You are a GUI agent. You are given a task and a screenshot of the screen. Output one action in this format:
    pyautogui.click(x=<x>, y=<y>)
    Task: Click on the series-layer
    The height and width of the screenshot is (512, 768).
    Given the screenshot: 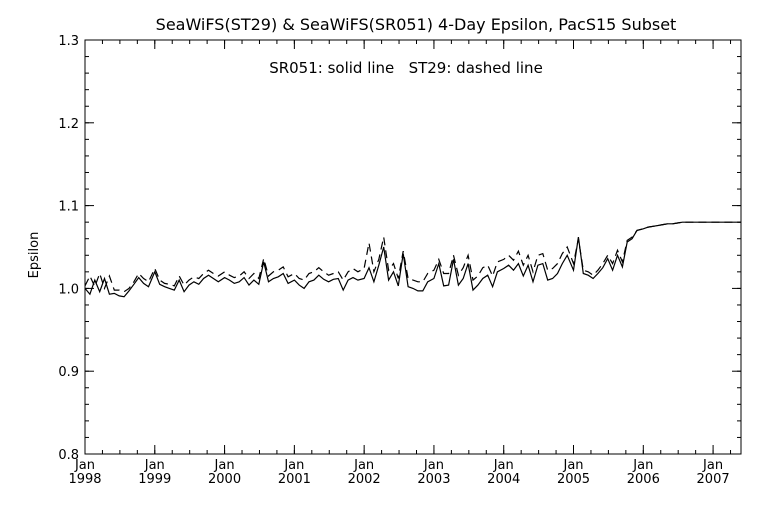 What is the action you would take?
    pyautogui.click(x=412, y=259)
    